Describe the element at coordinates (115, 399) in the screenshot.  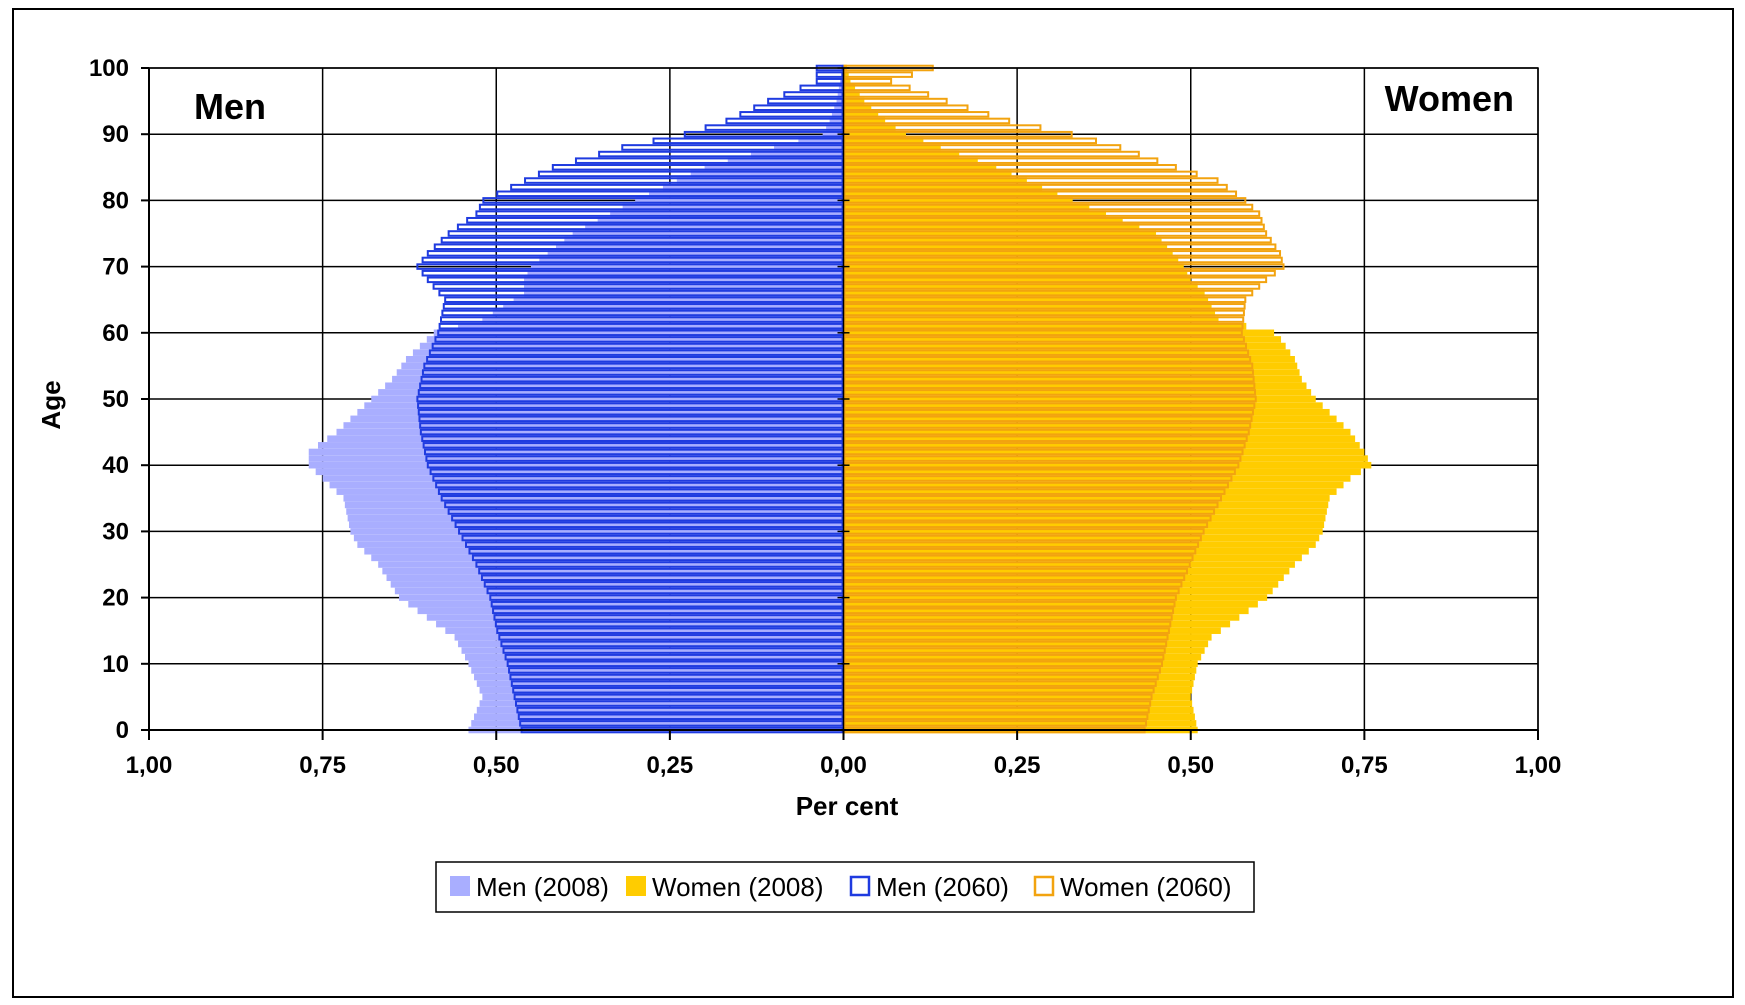
I see `y-tick-label: 50` at that location.